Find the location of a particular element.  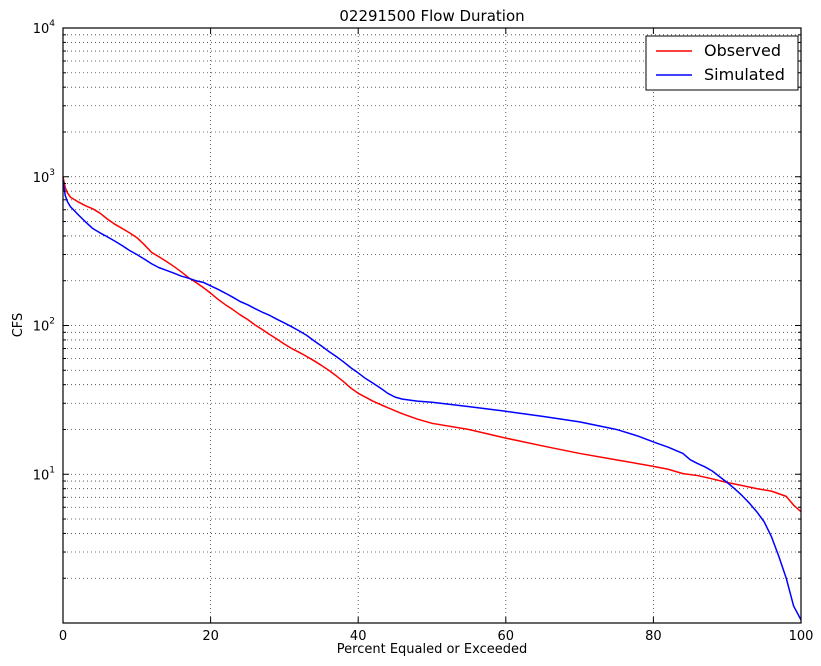

y-tick-label: 10² is located at coordinates (44, 326).